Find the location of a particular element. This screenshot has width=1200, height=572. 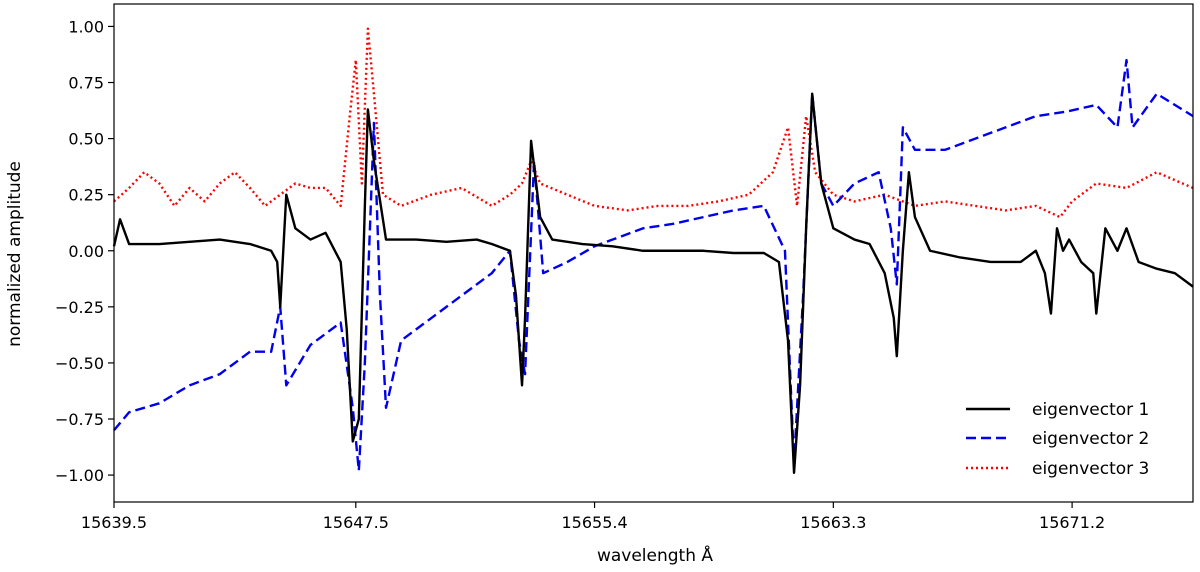

y-tick-label: −1.00 is located at coordinates (79, 475).